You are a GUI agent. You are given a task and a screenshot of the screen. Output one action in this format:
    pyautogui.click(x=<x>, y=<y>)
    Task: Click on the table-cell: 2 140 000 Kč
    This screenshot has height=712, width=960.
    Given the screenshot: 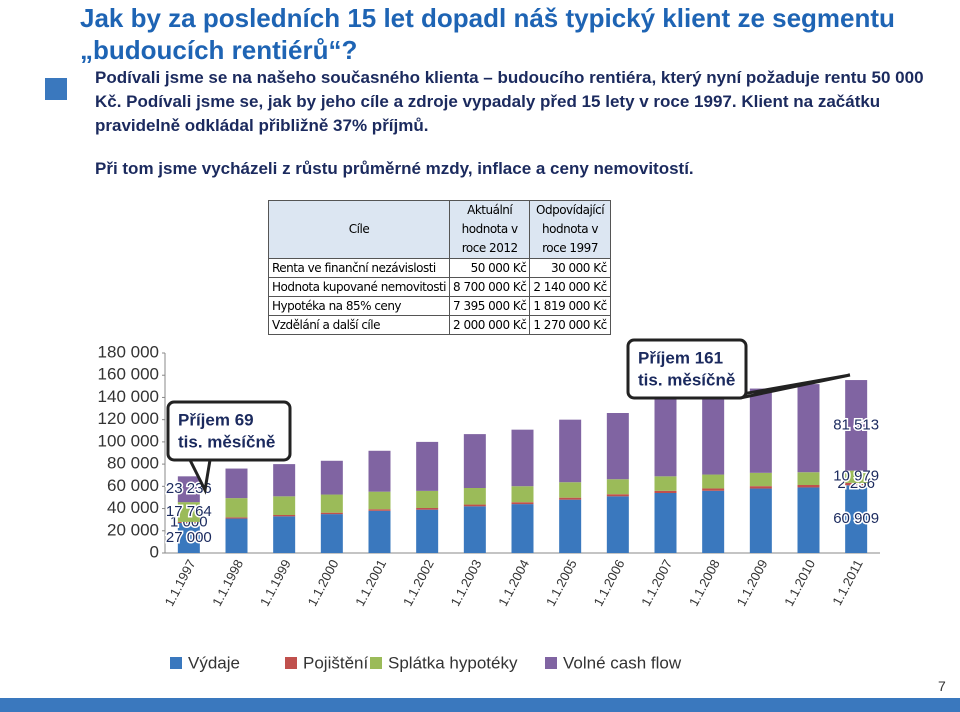 What is the action you would take?
    pyautogui.click(x=570, y=287)
    